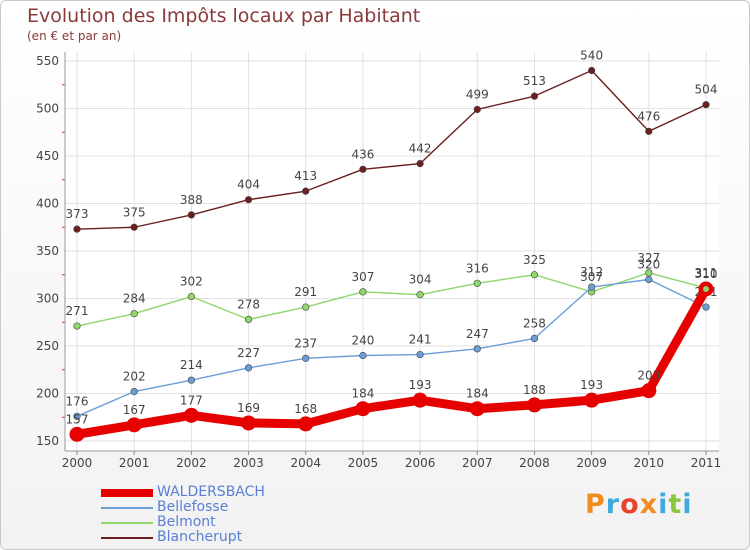 This screenshot has width=750, height=550. I want to click on x-tick-label: 2008, so click(534, 463).